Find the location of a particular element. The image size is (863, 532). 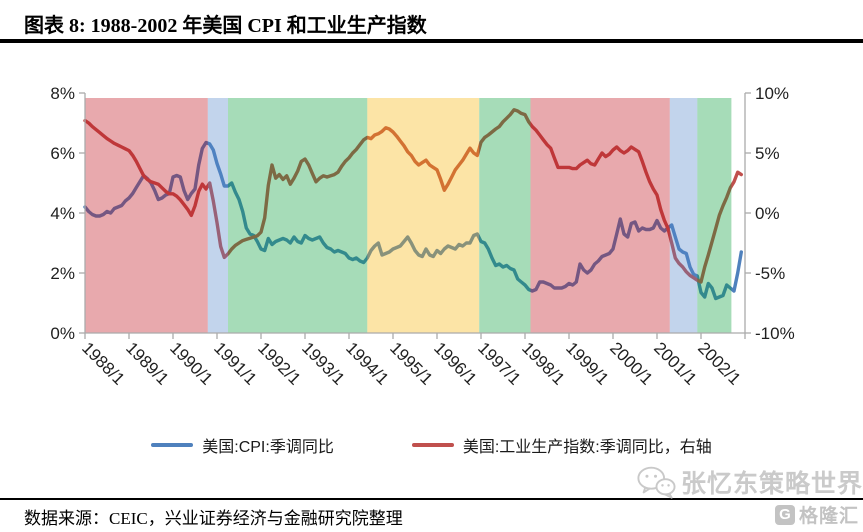

y-axis-label-left: 8% is located at coordinates (62, 93).